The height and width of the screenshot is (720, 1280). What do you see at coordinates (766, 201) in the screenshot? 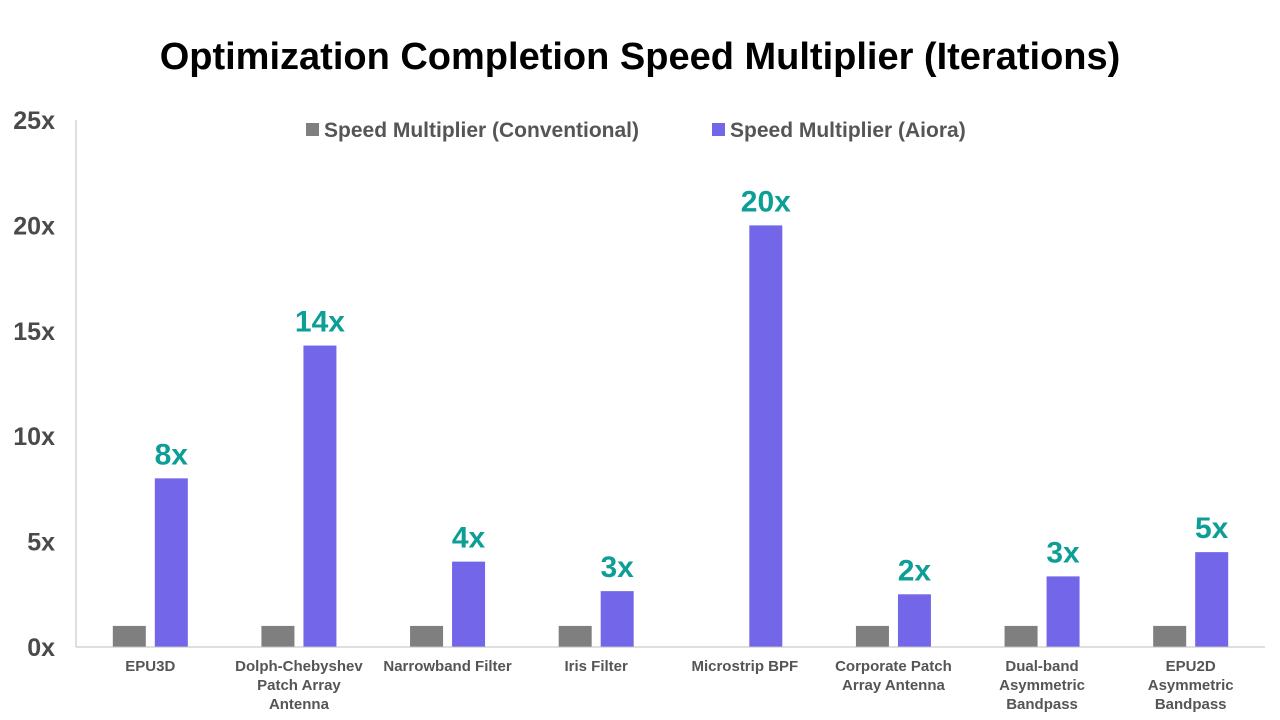
I see `data-label: 20x` at bounding box center [766, 201].